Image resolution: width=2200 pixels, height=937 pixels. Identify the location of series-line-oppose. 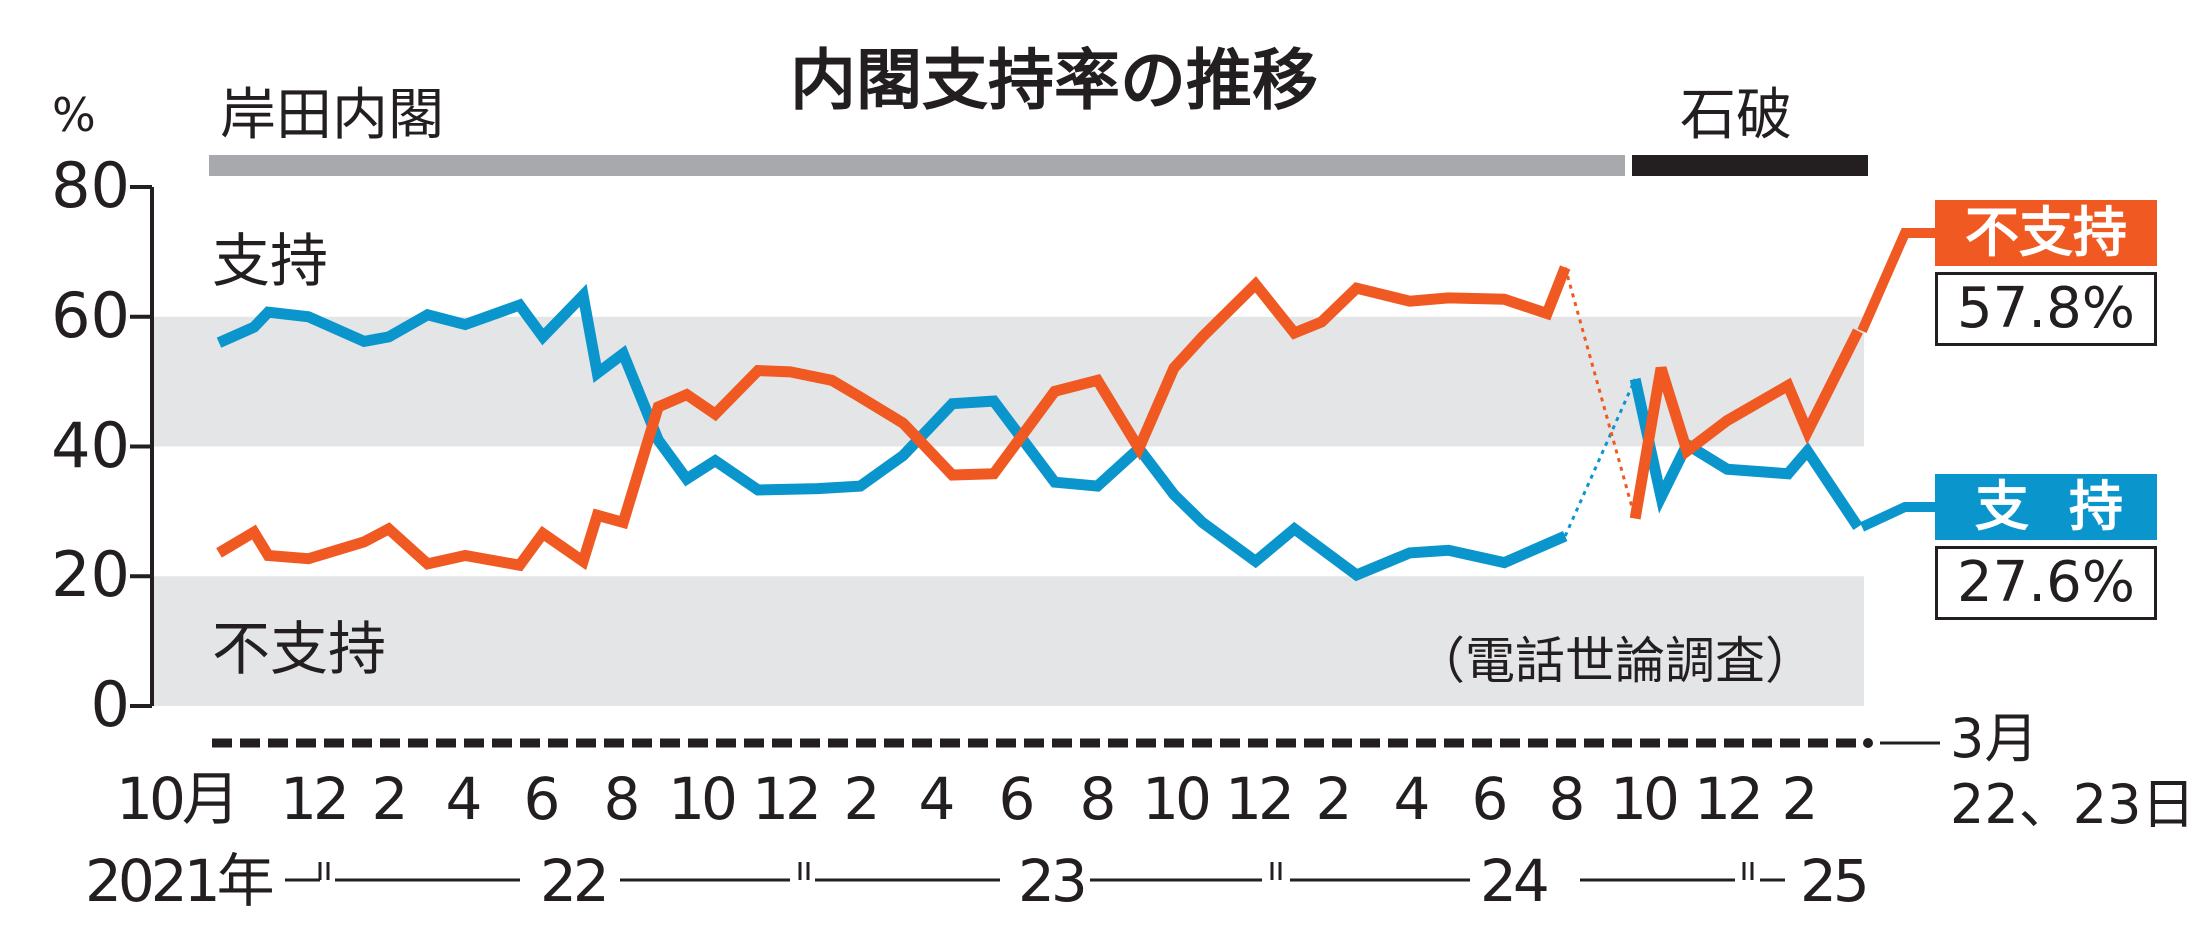
(1746, 424).